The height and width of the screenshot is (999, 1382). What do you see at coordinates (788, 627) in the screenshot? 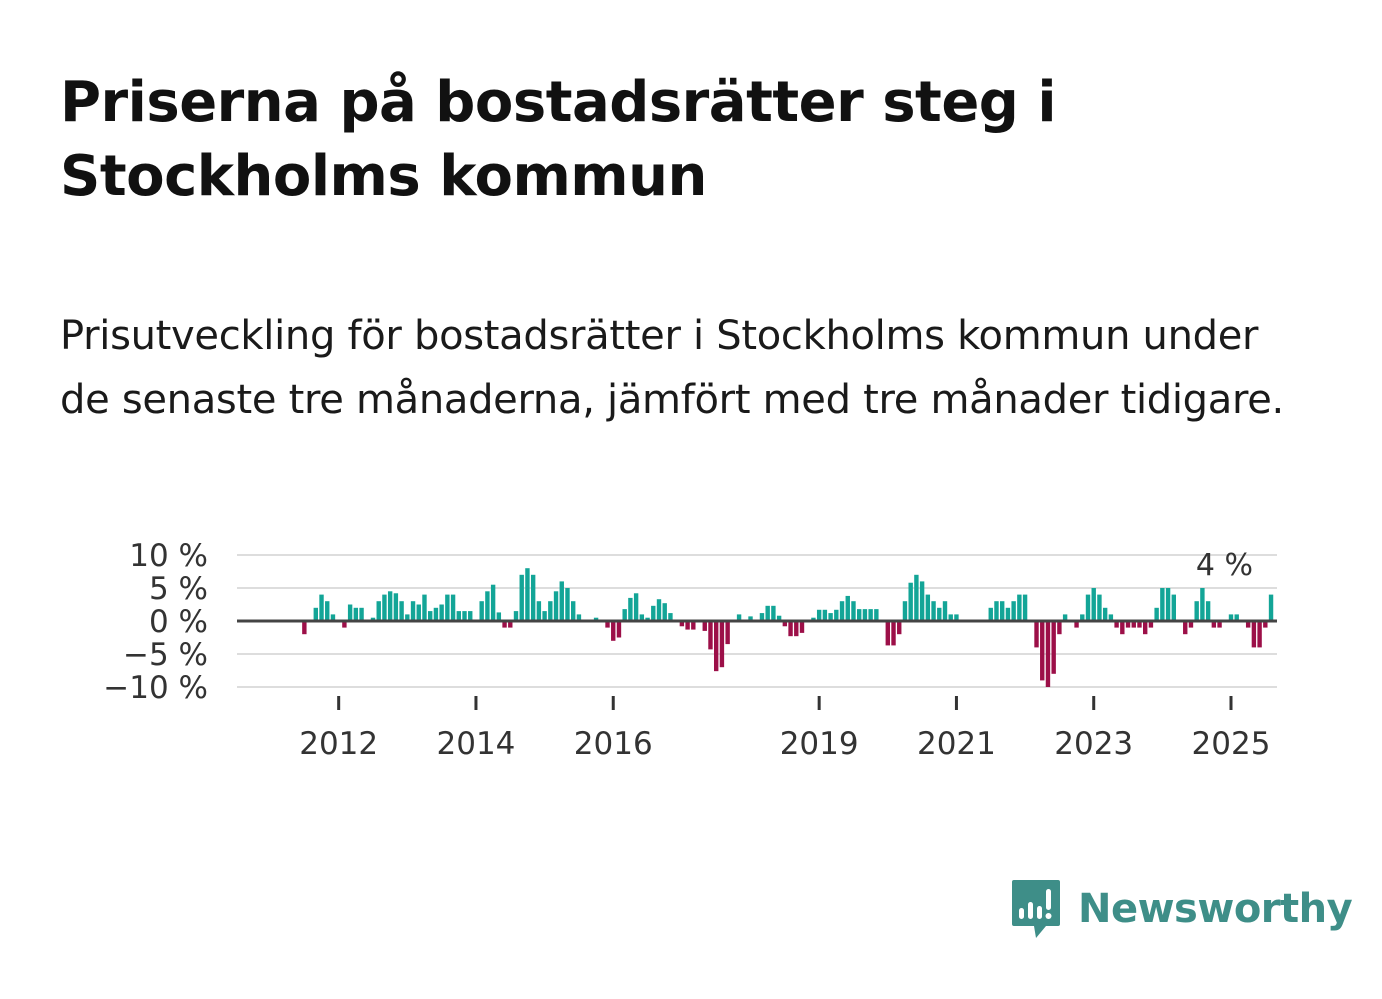
I see `bar-series` at bounding box center [788, 627].